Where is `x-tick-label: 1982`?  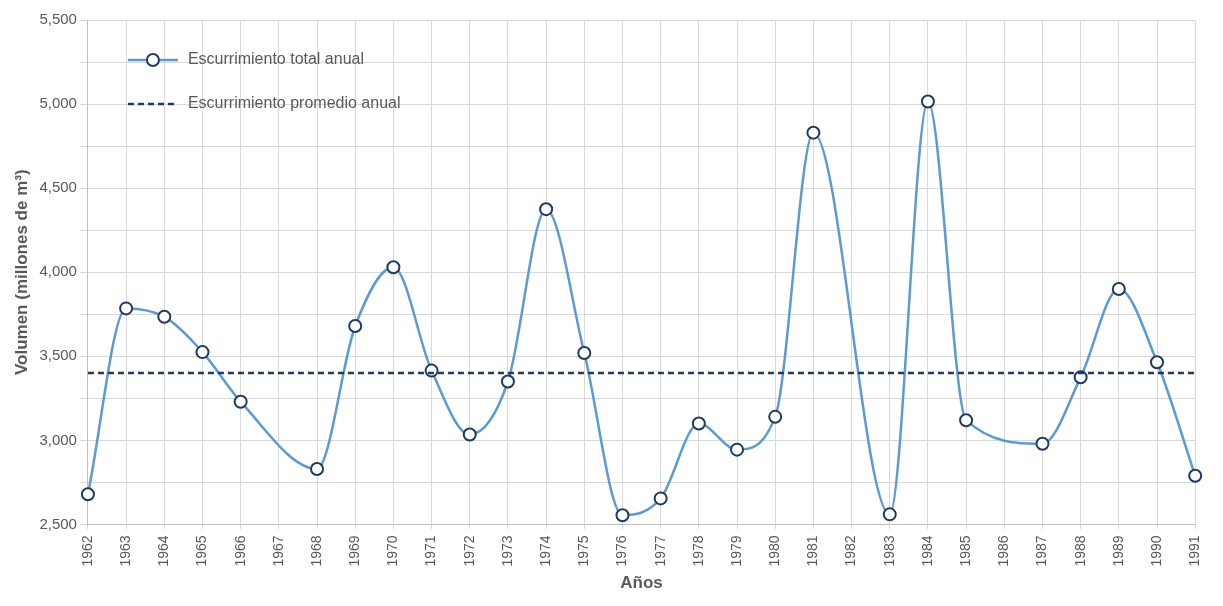 x-tick-label: 1982 is located at coordinates (850, 551).